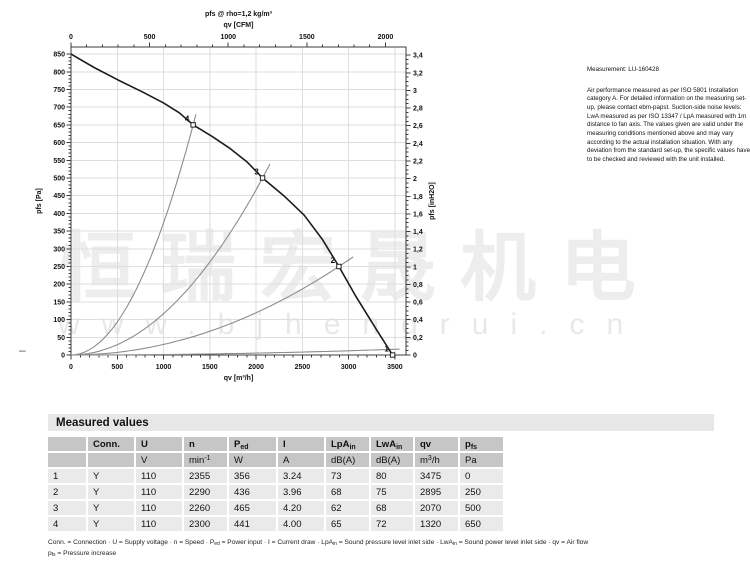  What do you see at coordinates (256, 171) in the screenshot?
I see `svg-text: 3` at bounding box center [256, 171].